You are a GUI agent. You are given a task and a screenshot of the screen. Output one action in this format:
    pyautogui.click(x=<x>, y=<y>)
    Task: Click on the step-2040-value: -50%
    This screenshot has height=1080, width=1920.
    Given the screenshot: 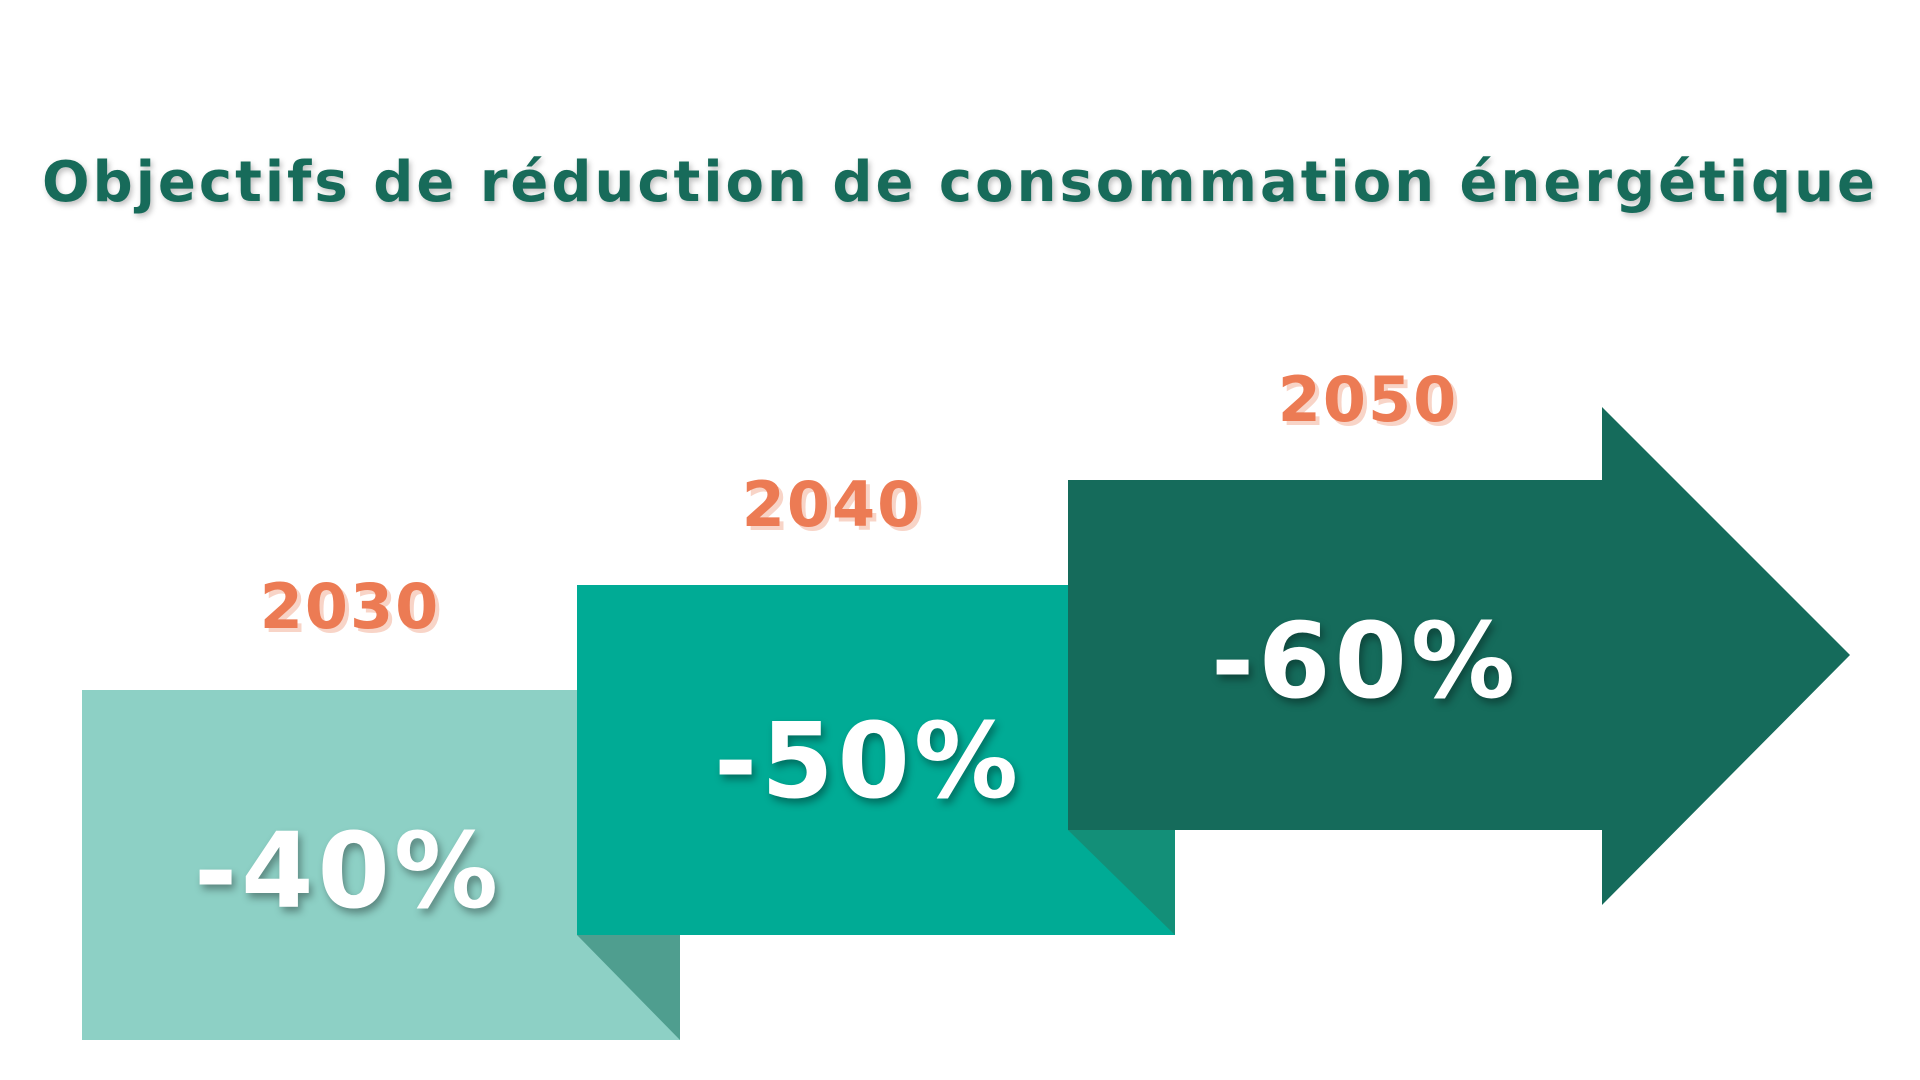 What is the action you would take?
    pyautogui.click(x=868, y=761)
    